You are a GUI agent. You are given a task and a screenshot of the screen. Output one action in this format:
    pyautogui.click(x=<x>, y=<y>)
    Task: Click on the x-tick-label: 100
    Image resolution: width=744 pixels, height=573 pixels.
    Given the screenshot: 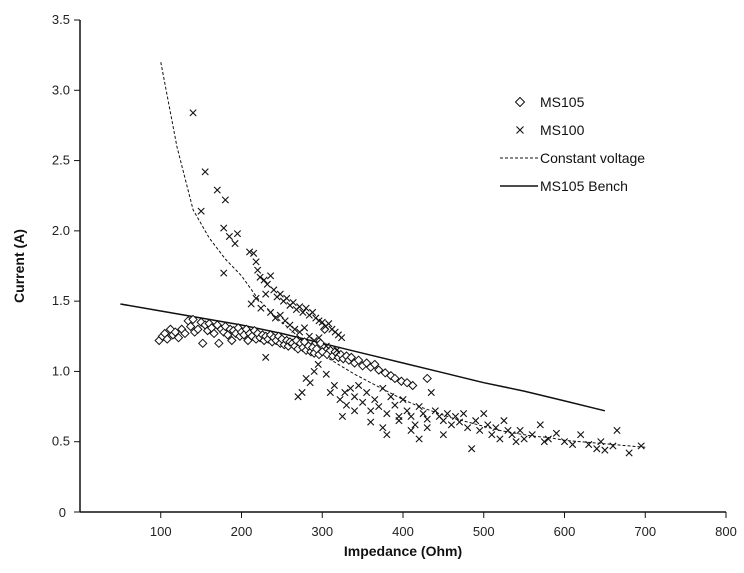 What is the action you would take?
    pyautogui.click(x=161, y=531)
    